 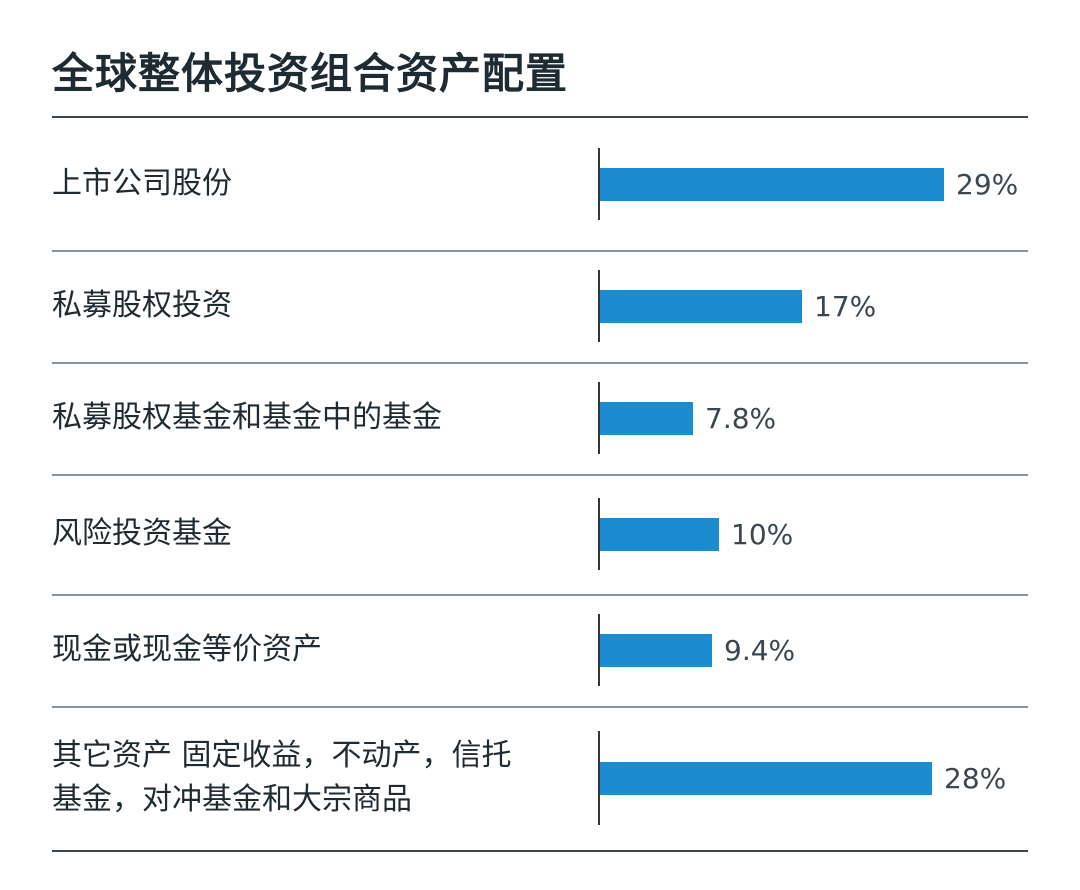 What do you see at coordinates (741, 418) in the screenshot?
I see `value-label: 7.8%` at bounding box center [741, 418].